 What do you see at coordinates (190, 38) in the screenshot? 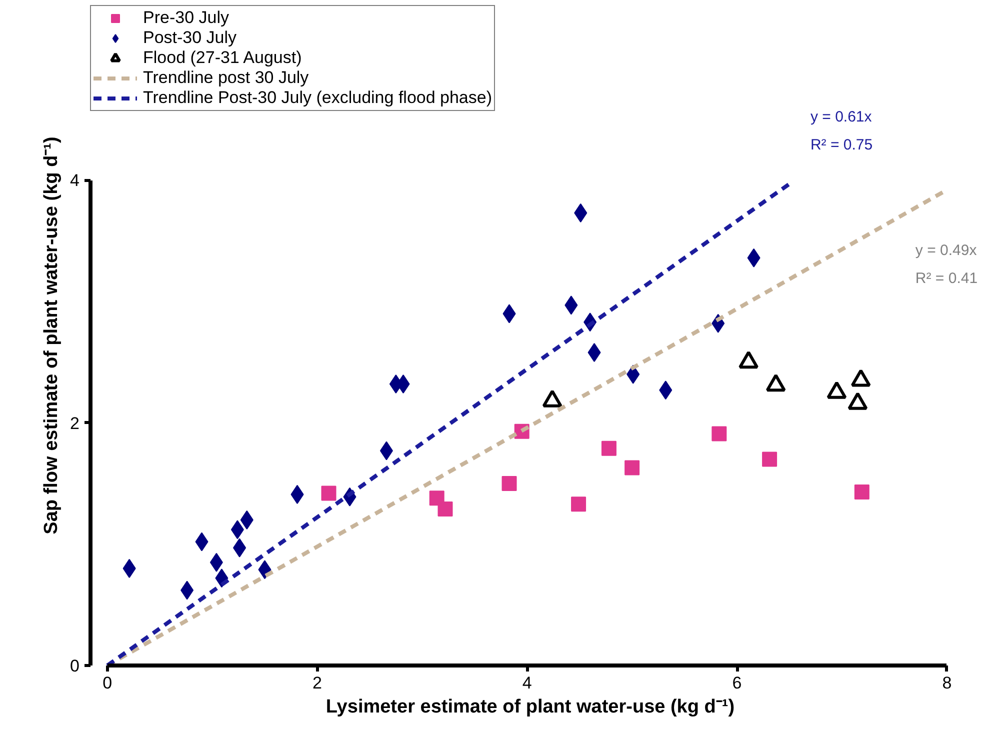
I see `legend-label: Post-30 July` at bounding box center [190, 38].